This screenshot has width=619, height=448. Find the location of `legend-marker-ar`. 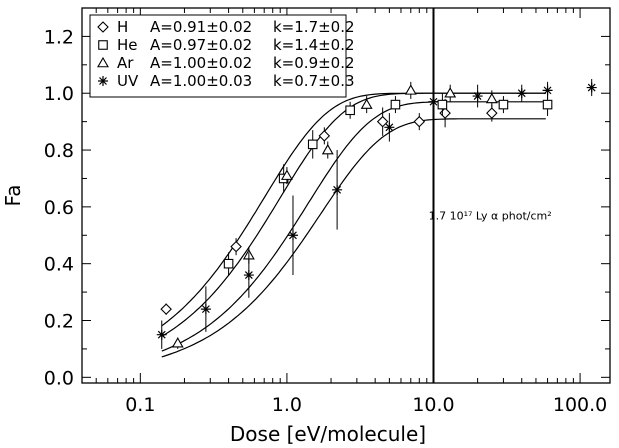

legend-marker-ar is located at coordinates (103, 62).